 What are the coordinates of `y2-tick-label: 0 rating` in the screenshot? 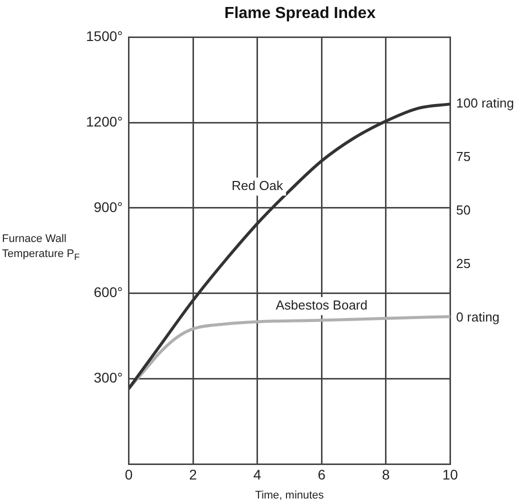 It's located at (478, 317).